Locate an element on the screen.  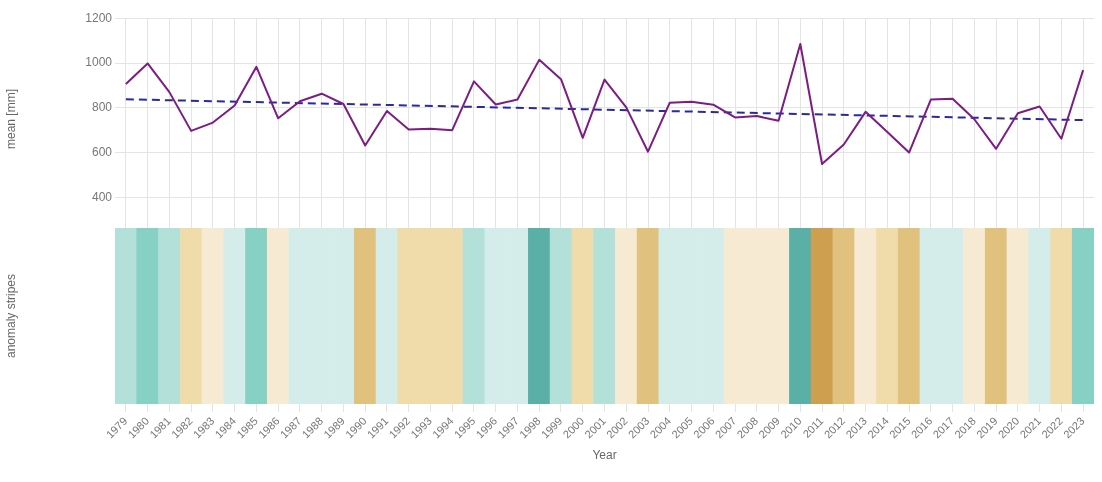
y-tick-label: 1000 is located at coordinates (99, 62).